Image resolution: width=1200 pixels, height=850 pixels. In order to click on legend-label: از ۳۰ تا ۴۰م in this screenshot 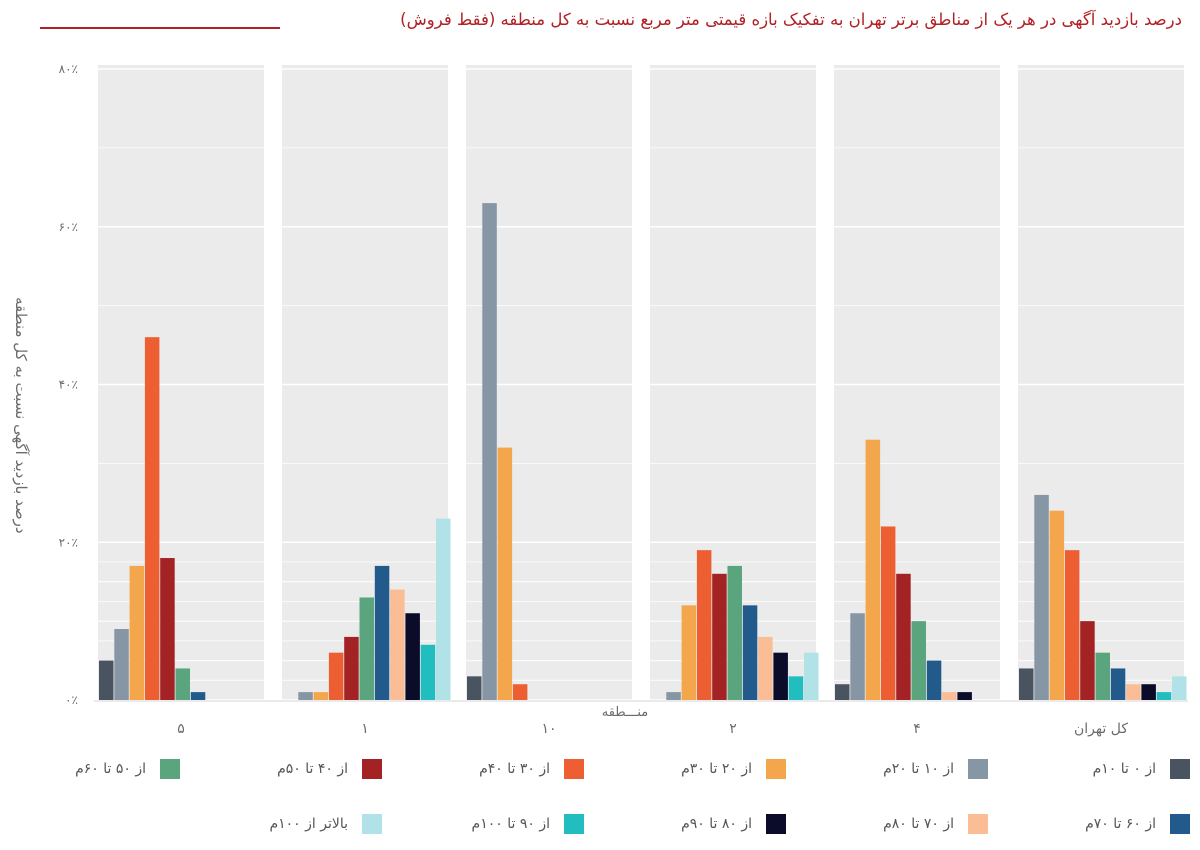, I will do `click(514, 769)`.